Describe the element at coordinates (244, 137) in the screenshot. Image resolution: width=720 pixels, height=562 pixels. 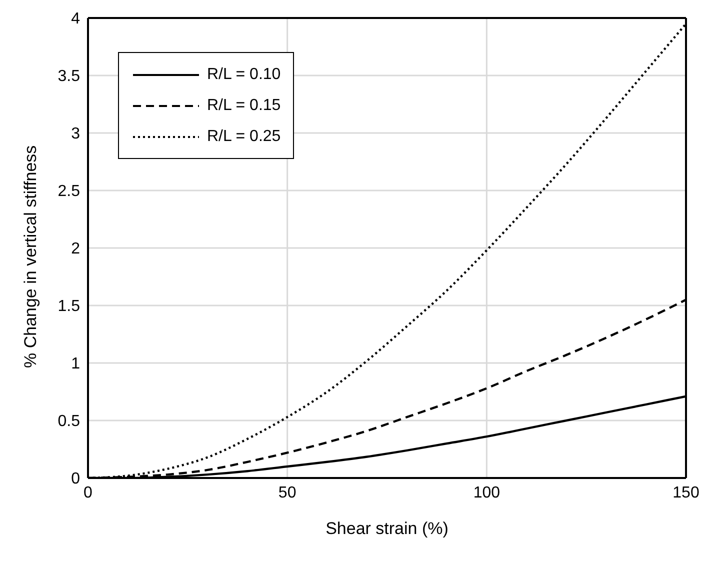
I see `legend-label: R/L = 0.25` at that location.